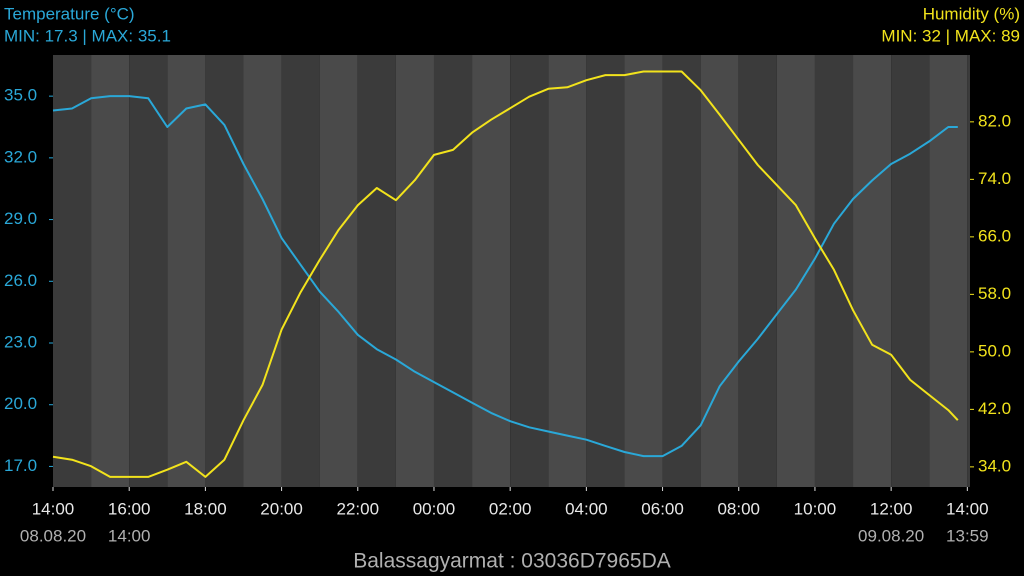 Image resolution: width=1024 pixels, height=576 pixels. Describe the element at coordinates (994, 120) in the screenshot. I see `y2-tick-label: 82.0` at that location.